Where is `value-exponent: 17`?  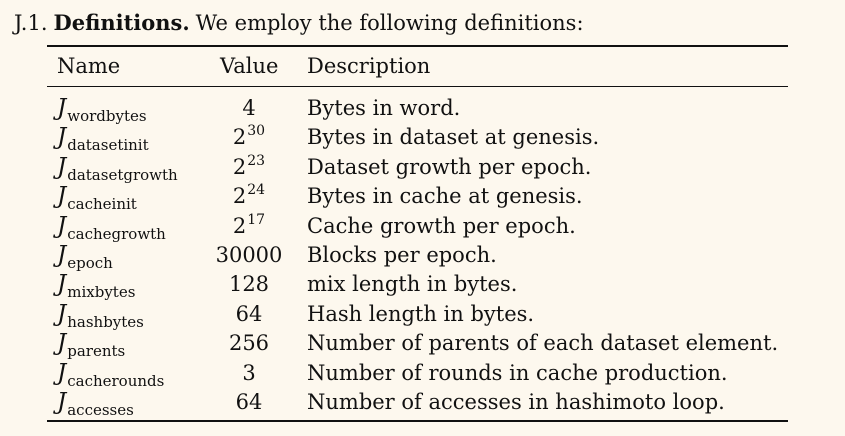
value-exponent: 17 is located at coordinates (256, 219).